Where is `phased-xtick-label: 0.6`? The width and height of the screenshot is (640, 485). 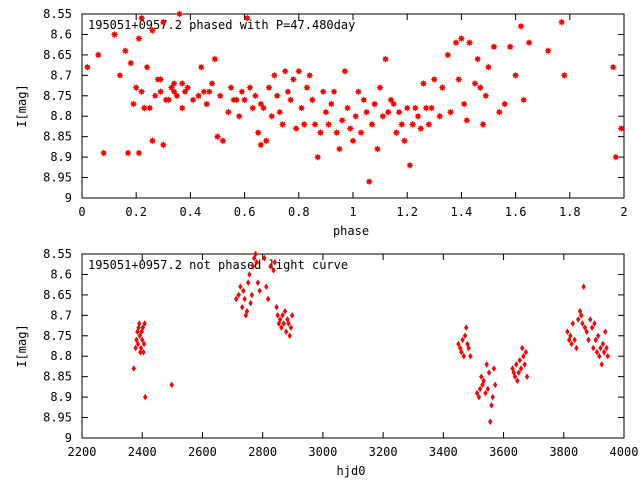
phased-xtick-label: 0.6 is located at coordinates (245, 212).